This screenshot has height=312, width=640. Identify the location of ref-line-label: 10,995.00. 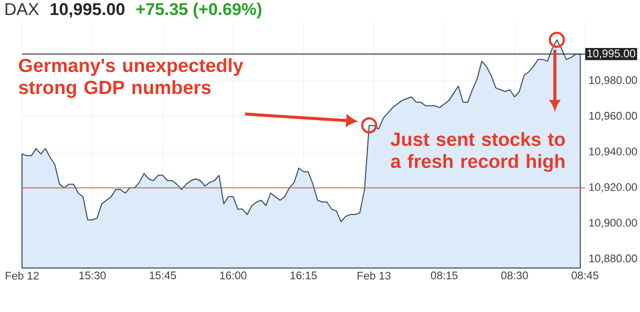
(612, 54).